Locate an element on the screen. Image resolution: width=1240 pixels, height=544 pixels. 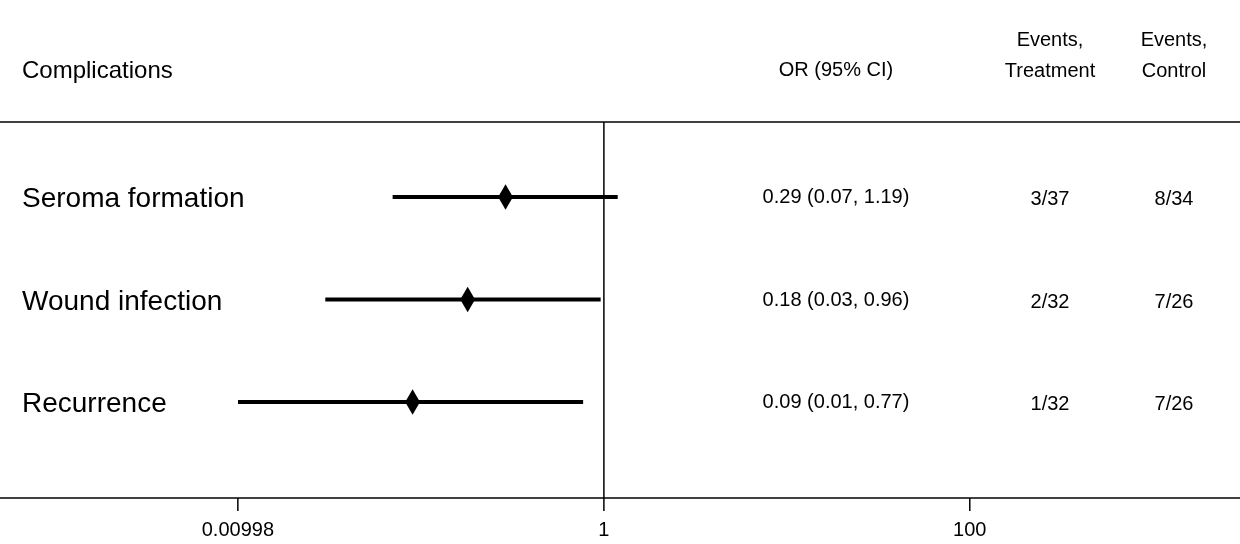
annotation: 8/34 is located at coordinates (1174, 198).